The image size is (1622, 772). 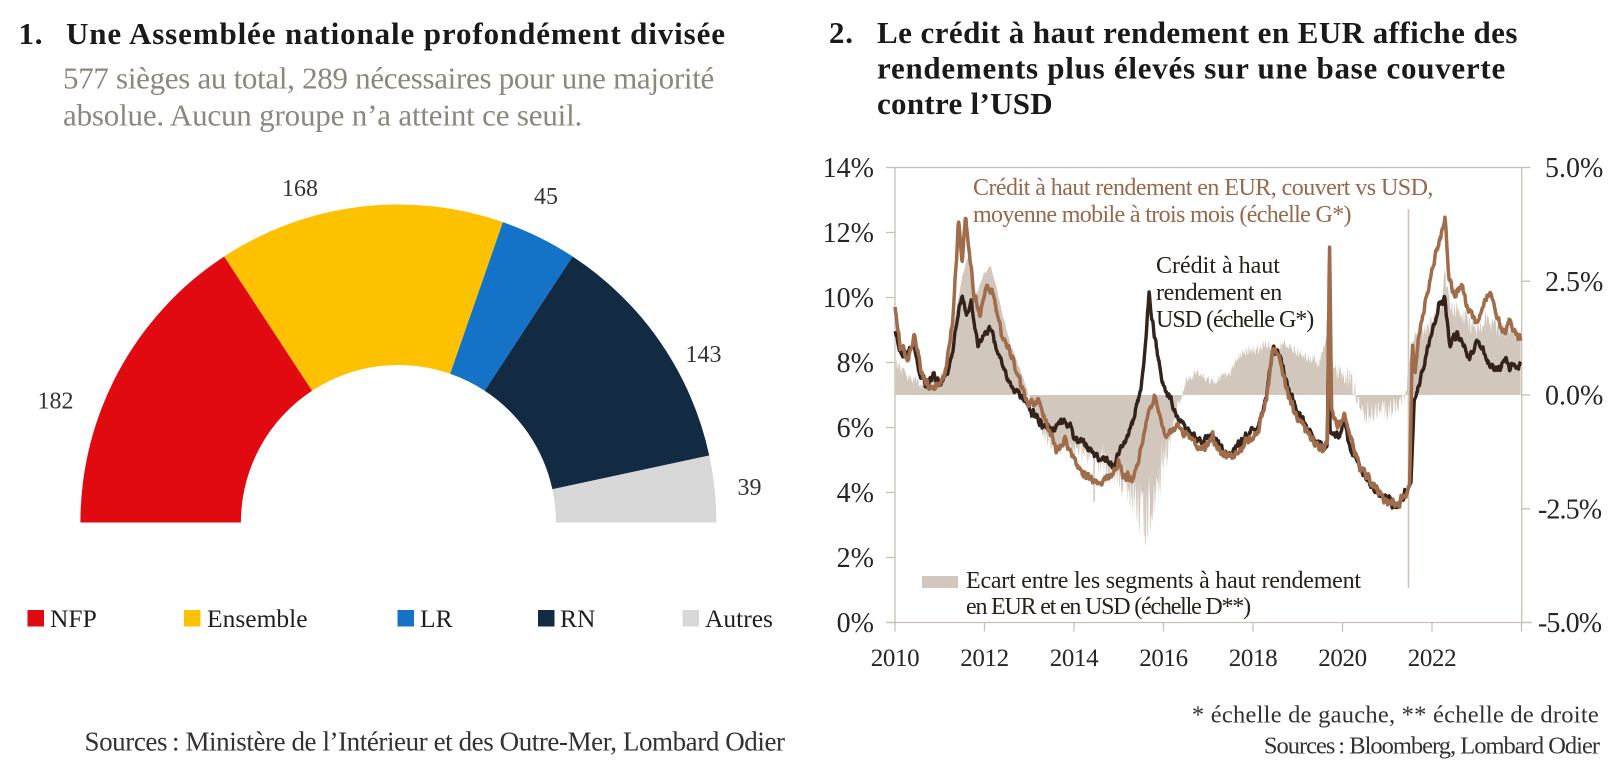 What do you see at coordinates (546, 197) in the screenshot?
I see `svg-text: 45` at bounding box center [546, 197].